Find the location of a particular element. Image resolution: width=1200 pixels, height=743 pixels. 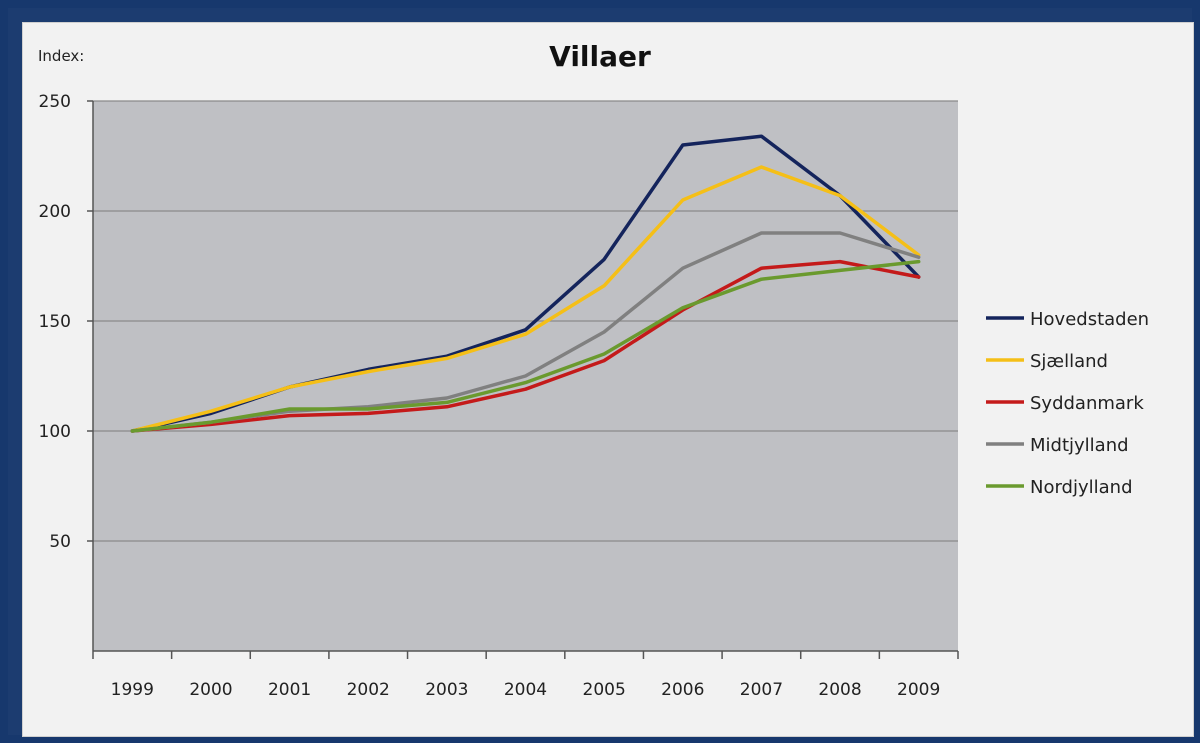

chart-title: Villaer is located at coordinates (600, 56).